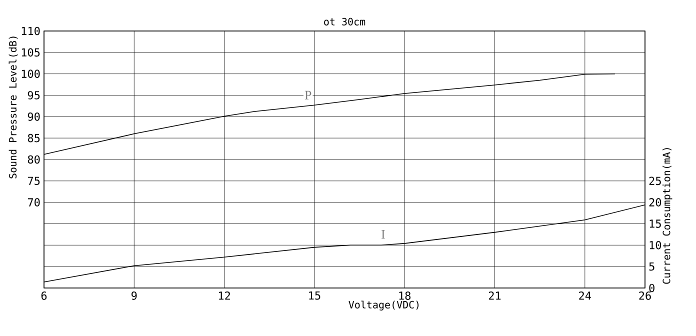 This screenshot has width=696, height=336. Describe the element at coordinates (651, 288) in the screenshot. I see `y2-tick-label: 0` at that location.